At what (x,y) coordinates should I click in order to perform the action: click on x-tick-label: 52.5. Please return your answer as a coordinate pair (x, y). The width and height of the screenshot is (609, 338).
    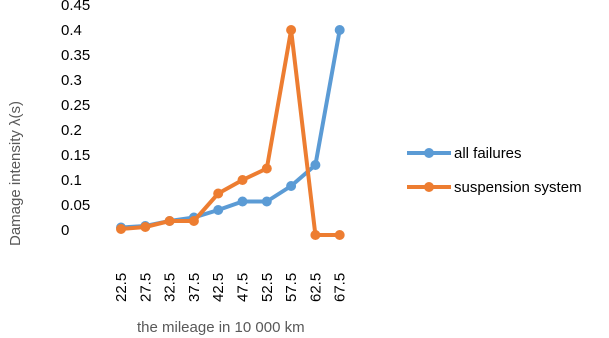
    Looking at the image, I should click on (267, 287).